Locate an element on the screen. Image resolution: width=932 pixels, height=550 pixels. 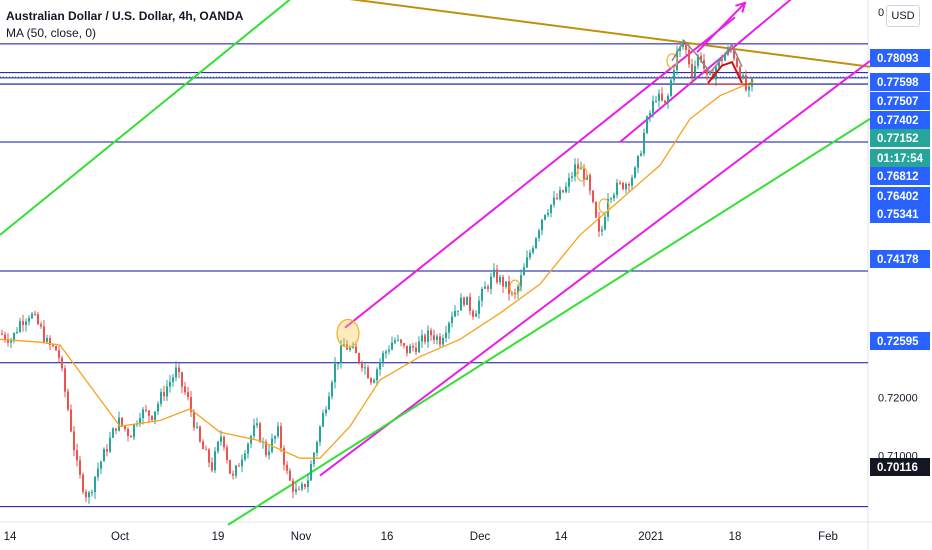
price-label-text: 0.78093 is located at coordinates (898, 59).